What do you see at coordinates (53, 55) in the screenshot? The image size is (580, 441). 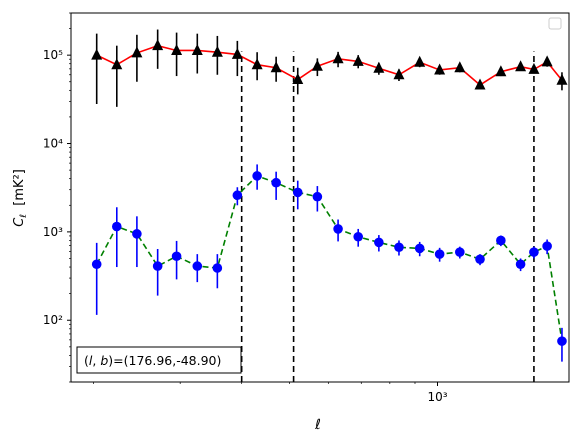 I see `y-tick-label: 10⁵` at bounding box center [53, 55].